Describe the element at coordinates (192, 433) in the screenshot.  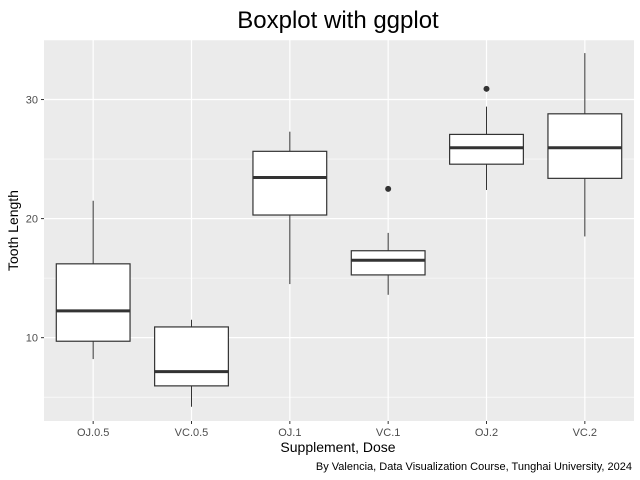
I see `x-tick-label-1: VC.0.5` at that location.